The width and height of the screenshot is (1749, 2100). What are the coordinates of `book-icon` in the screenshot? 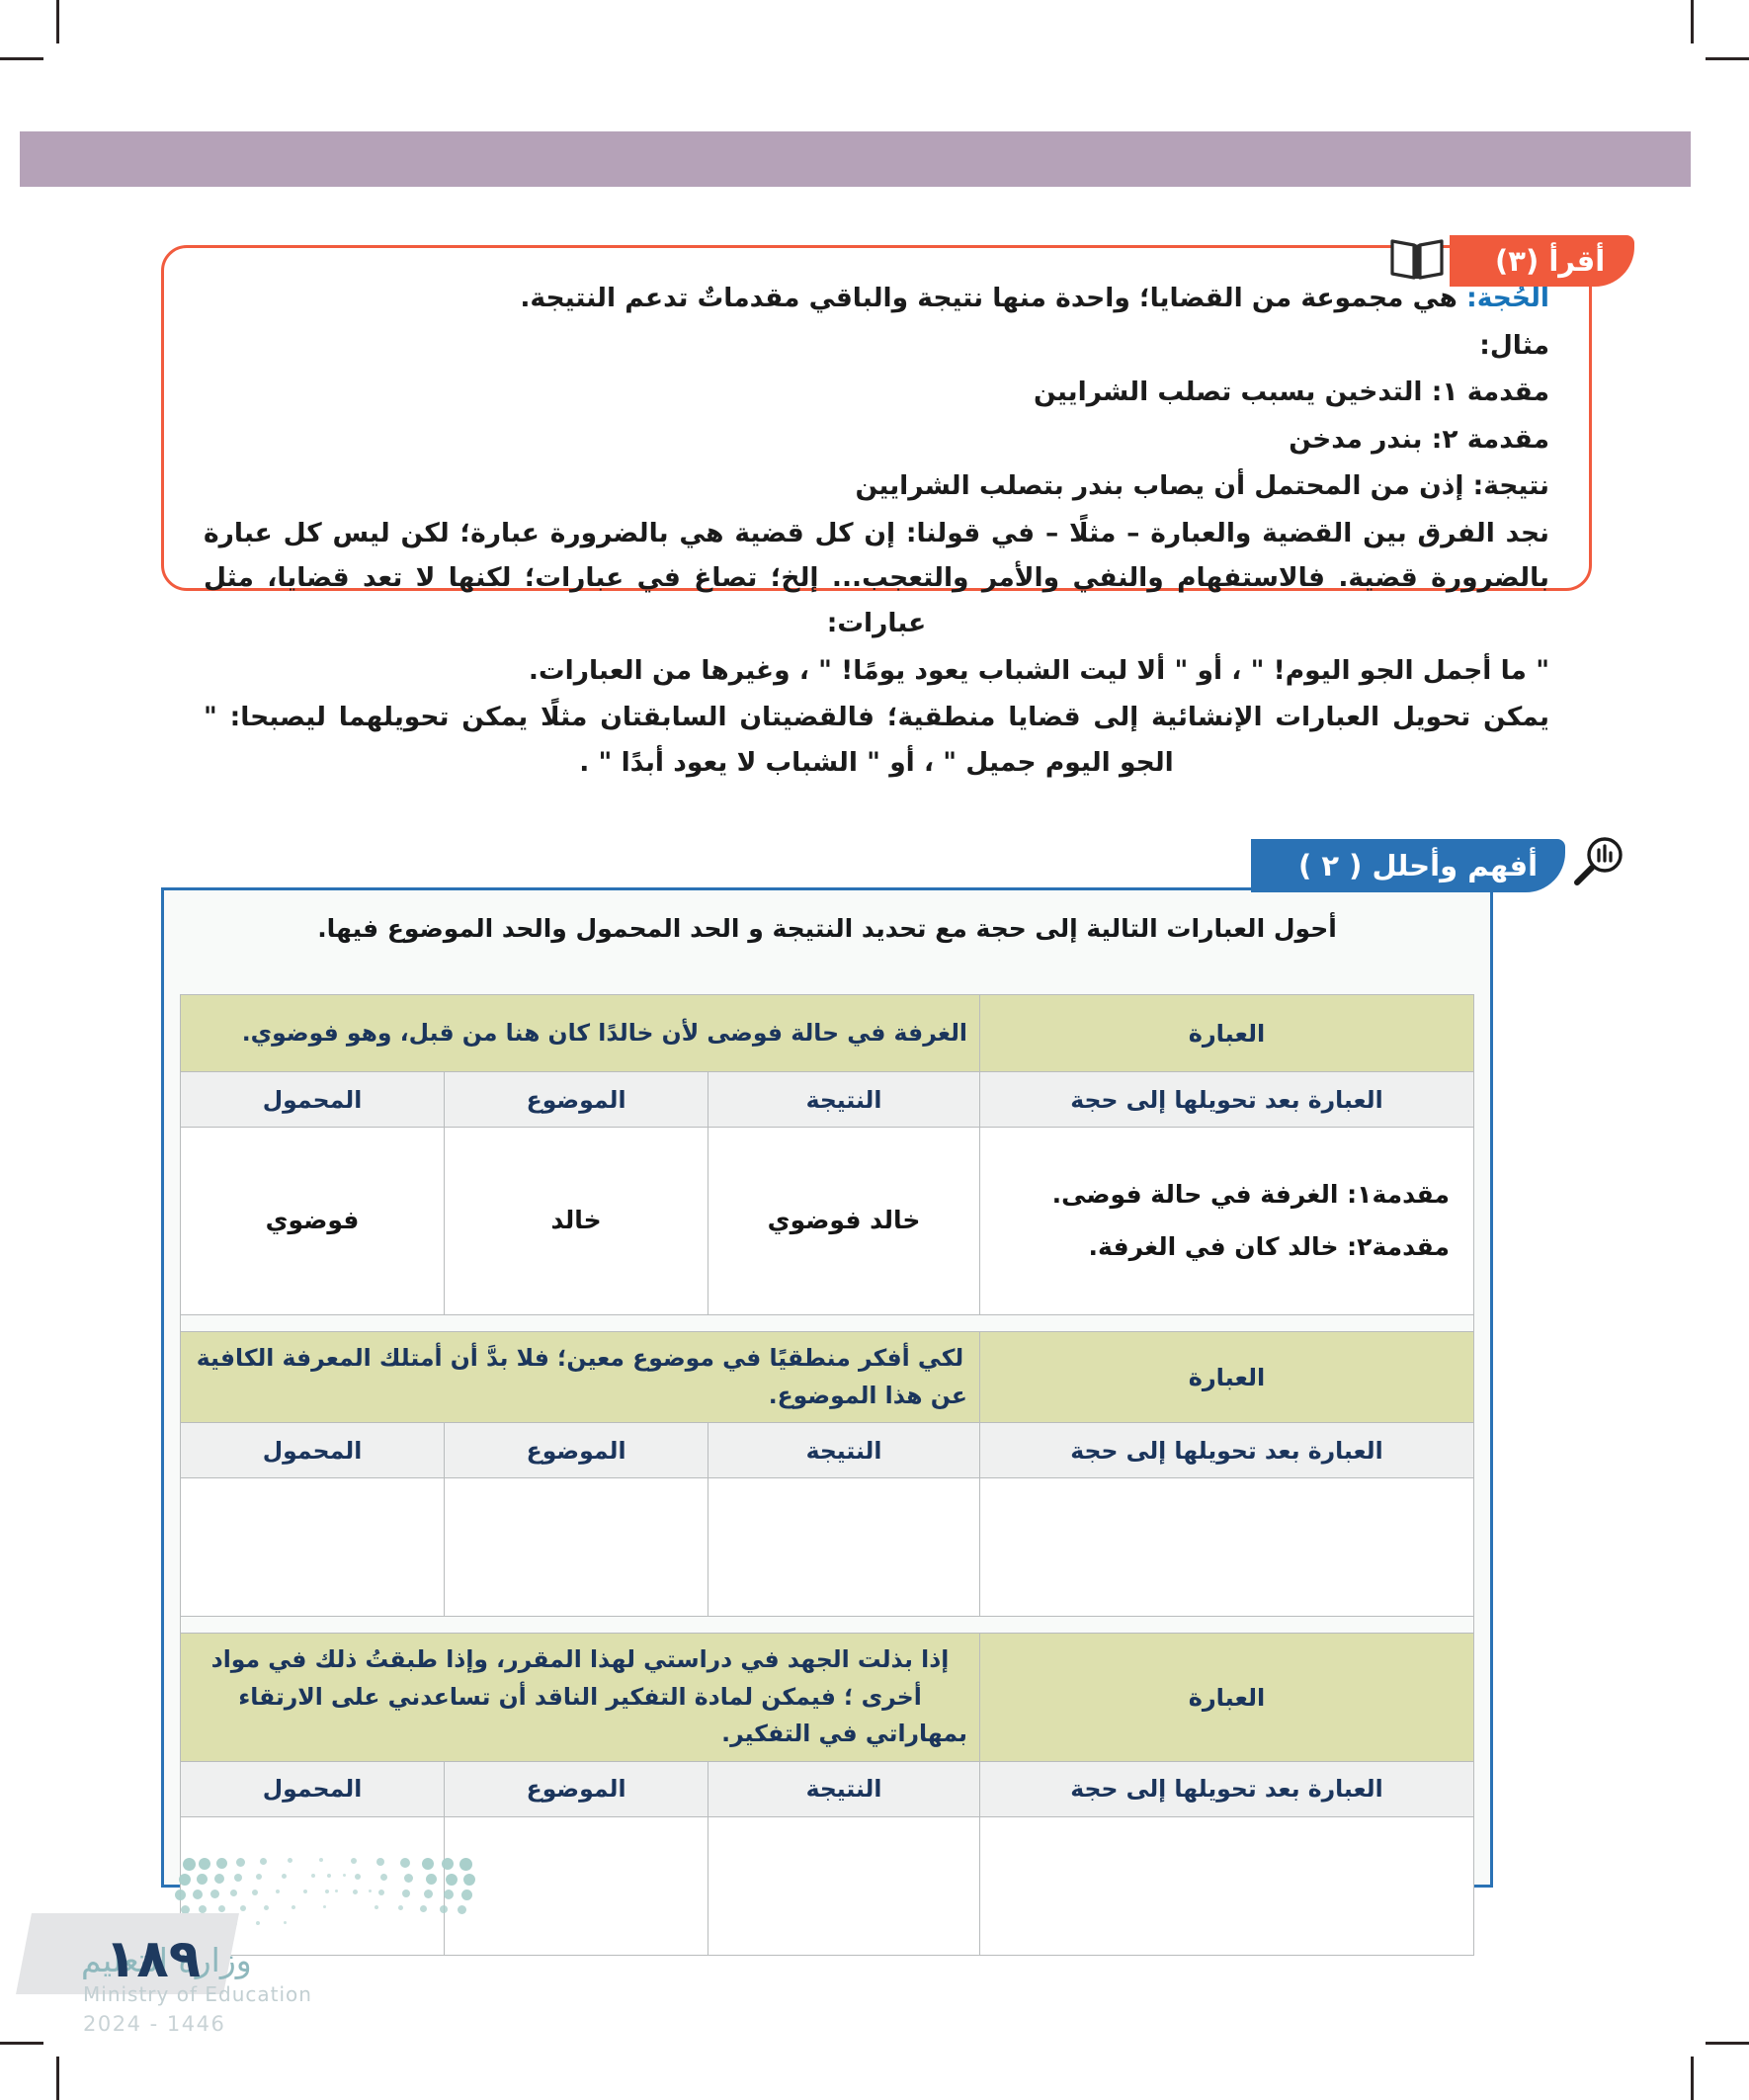 It's located at (1417, 261).